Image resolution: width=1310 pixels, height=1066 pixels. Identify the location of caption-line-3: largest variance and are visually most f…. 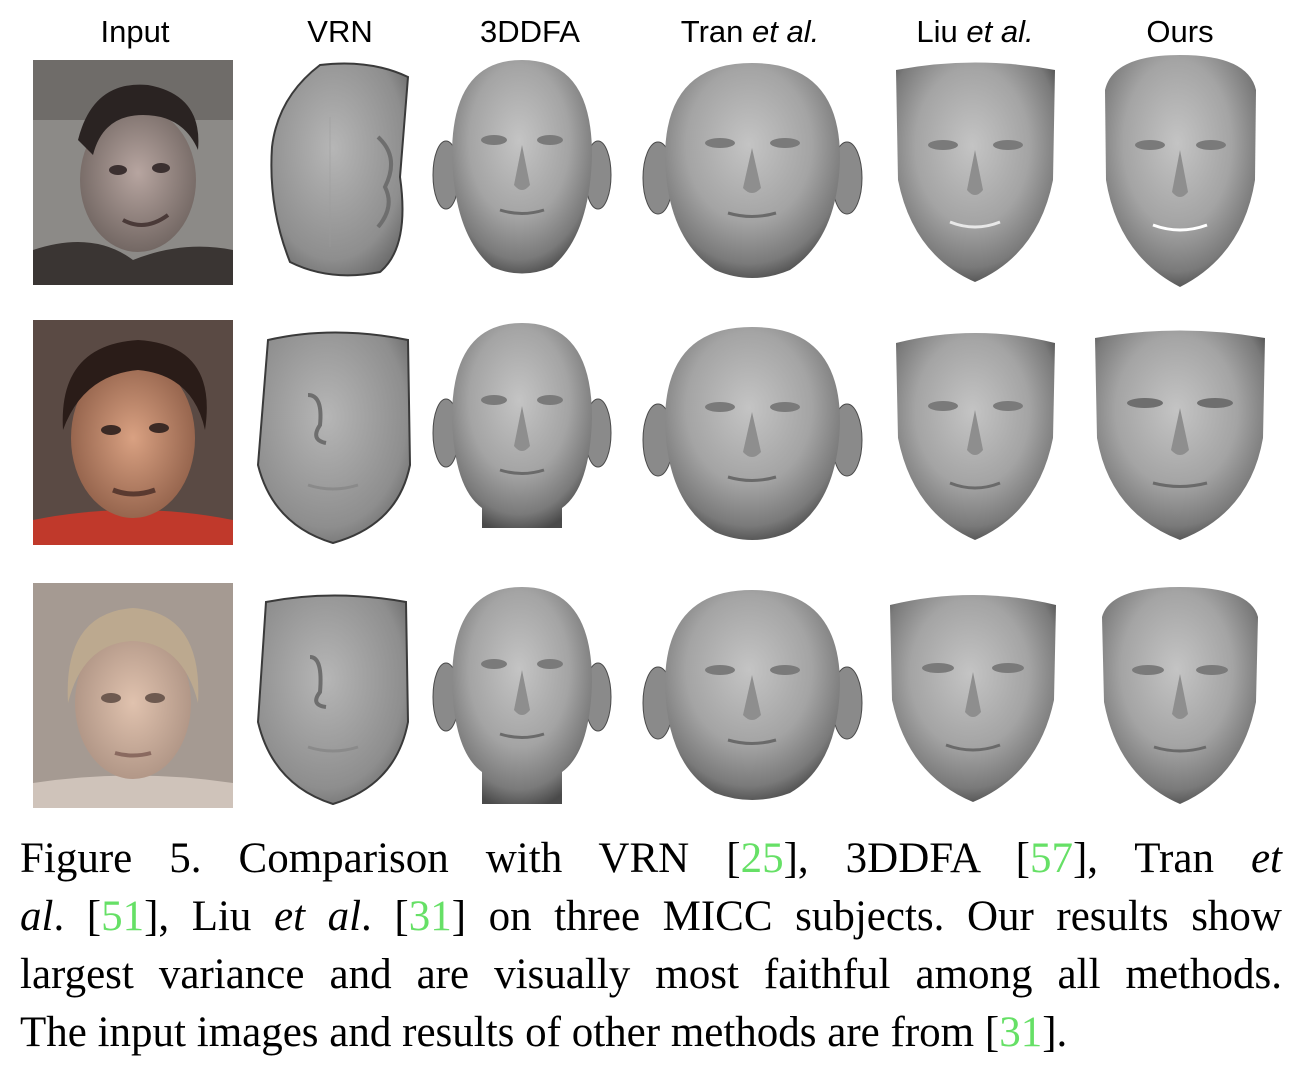
(651, 974).